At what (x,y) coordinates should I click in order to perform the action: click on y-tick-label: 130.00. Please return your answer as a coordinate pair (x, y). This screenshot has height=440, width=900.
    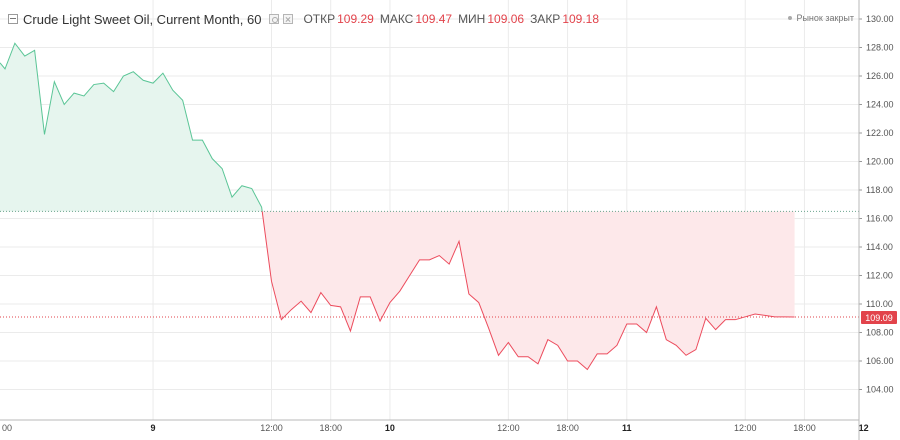
    Looking at the image, I should click on (880, 19).